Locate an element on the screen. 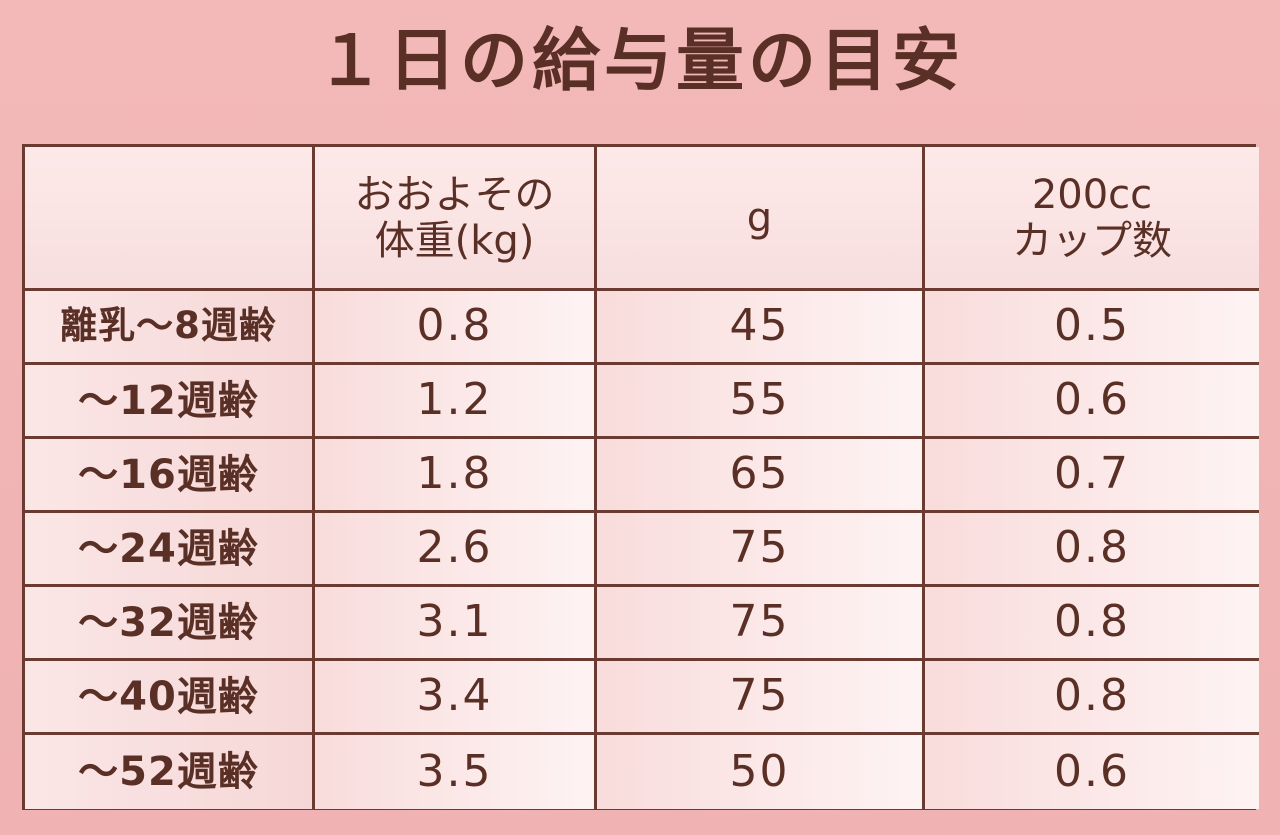  header-cups-line1: 200cc is located at coordinates (1092, 194).